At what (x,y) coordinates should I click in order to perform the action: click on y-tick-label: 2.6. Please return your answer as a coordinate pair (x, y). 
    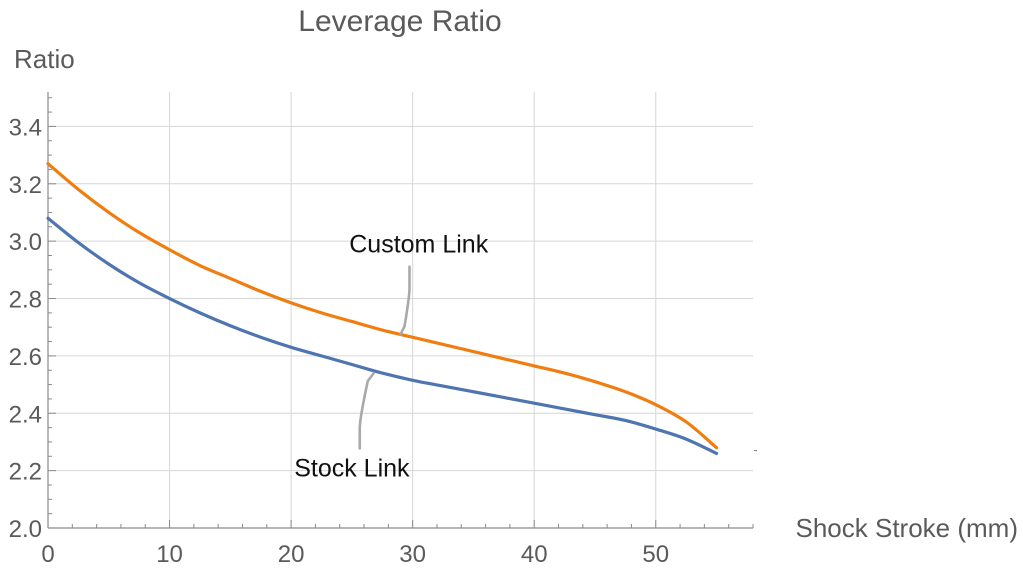
    Looking at the image, I should click on (25, 357).